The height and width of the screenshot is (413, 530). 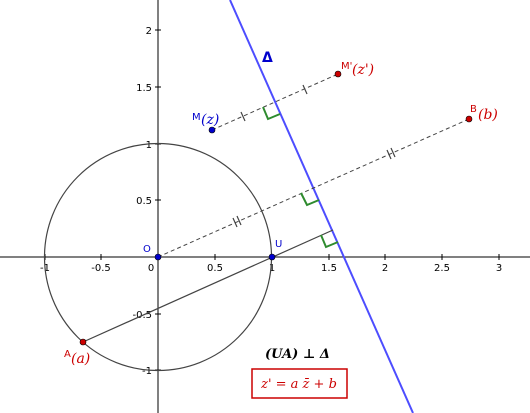 I want to click on x-tick-label: 0.5, so click(x=215, y=268).